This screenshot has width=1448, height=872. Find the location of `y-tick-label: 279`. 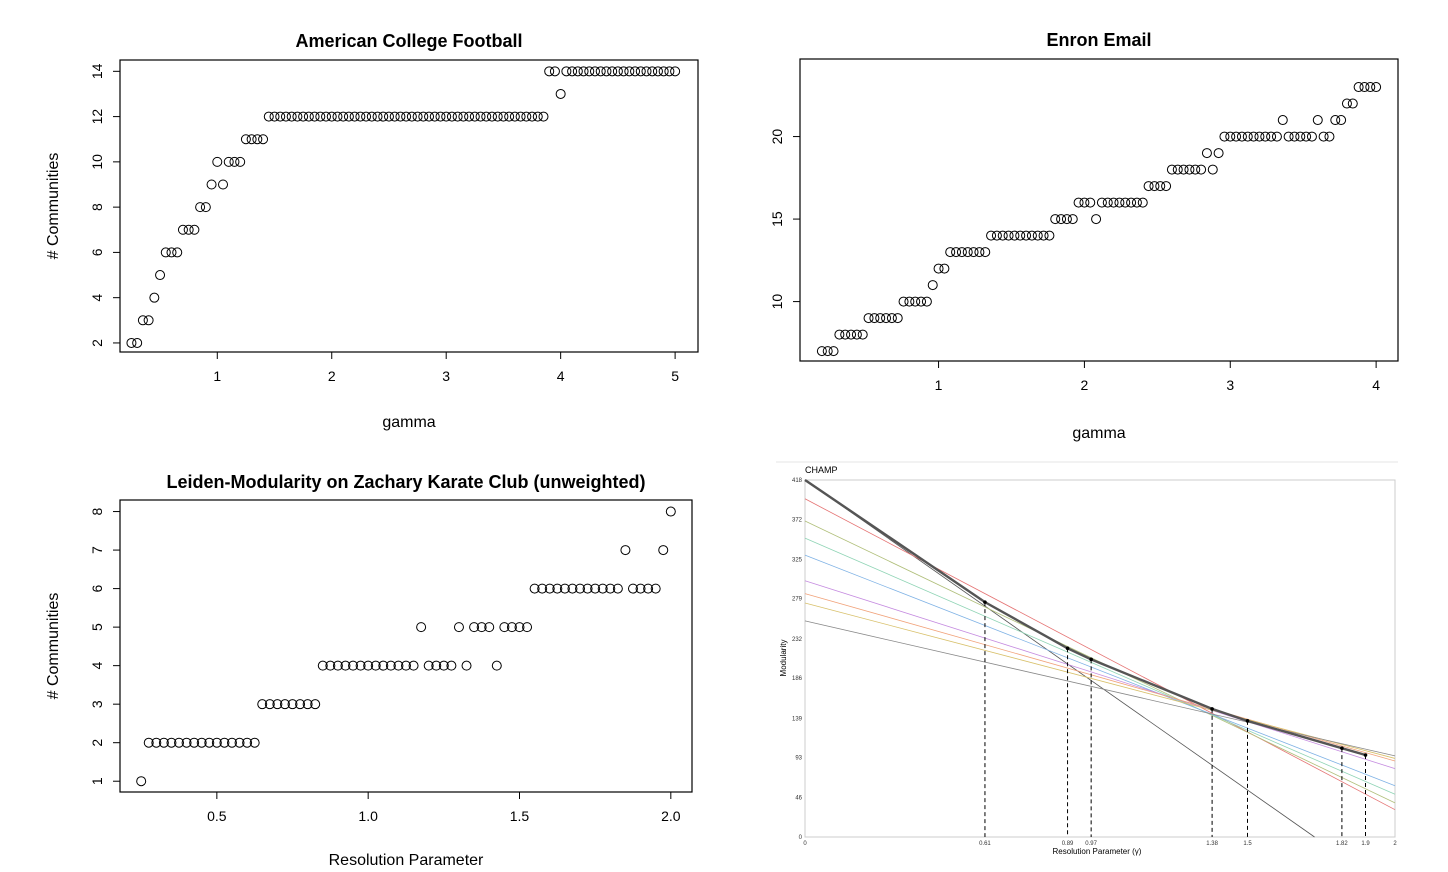

y-tick-label: 279 is located at coordinates (797, 600).